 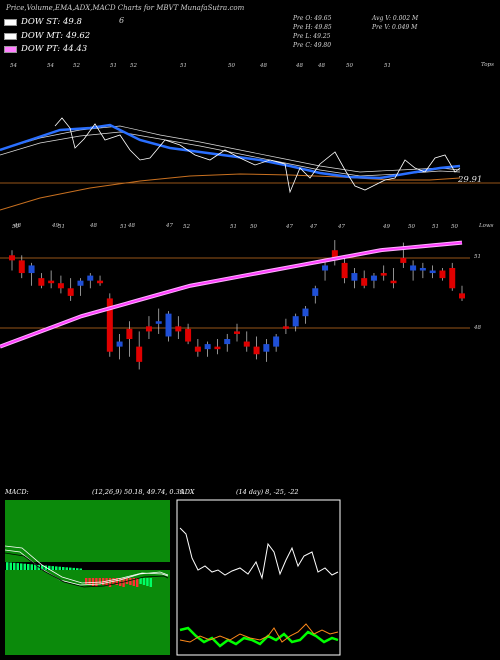 I want to click on panel2-top-tick: 47, so click(x=341, y=227).